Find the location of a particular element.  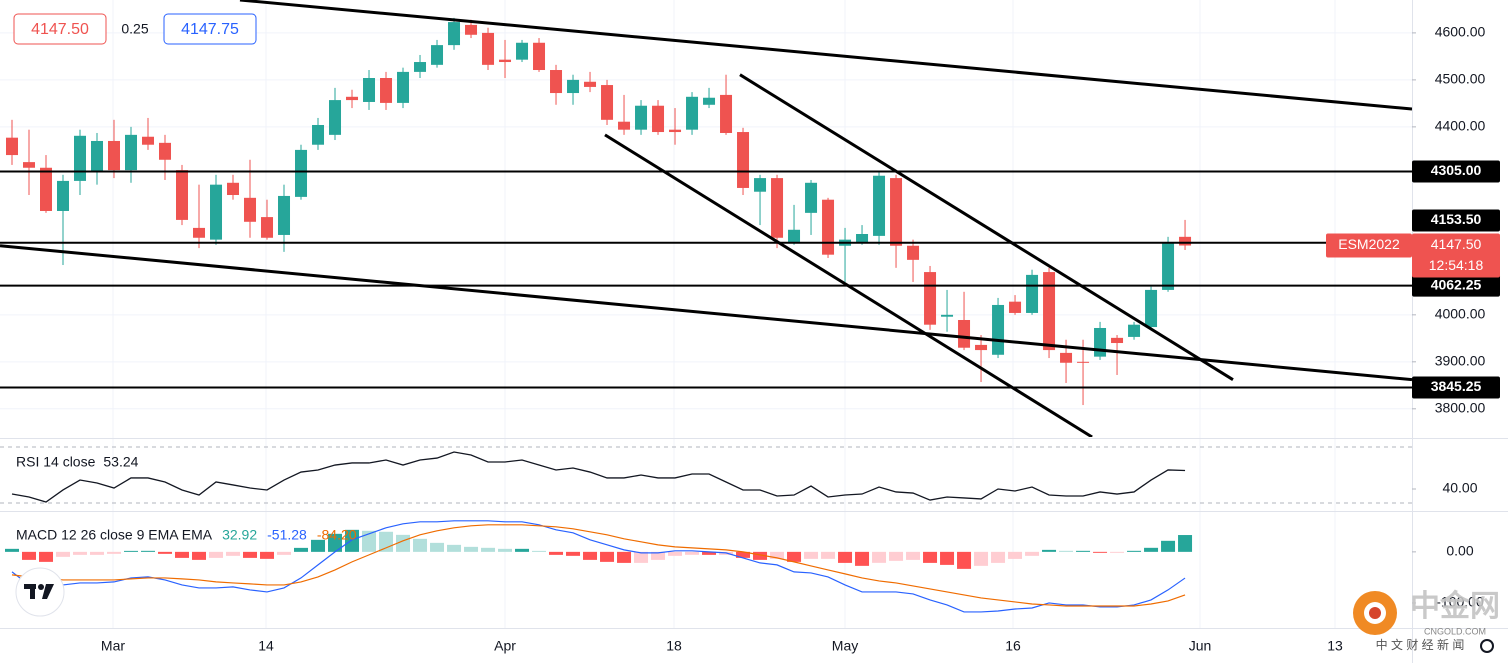

spread: 0.25 is located at coordinates (134, 29).